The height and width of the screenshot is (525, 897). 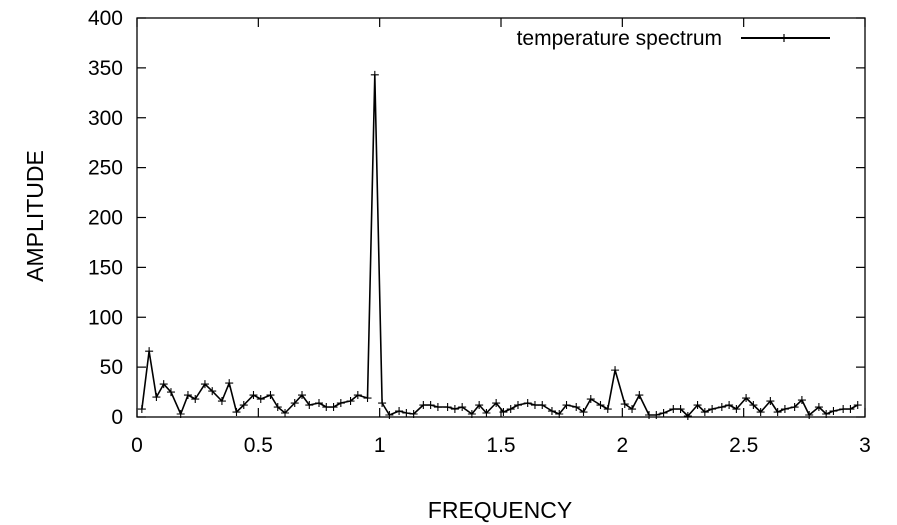 I want to click on x-axis-title: FREQUENCY, so click(x=500, y=510).